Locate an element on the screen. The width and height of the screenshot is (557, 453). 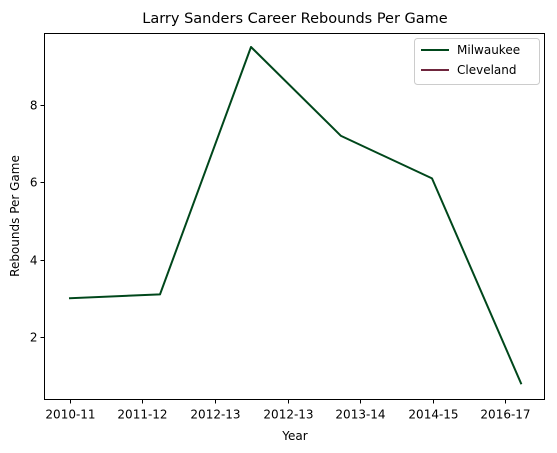
chart-title: Larry Sanders Career Rebounds Per Game is located at coordinates (295, 19).